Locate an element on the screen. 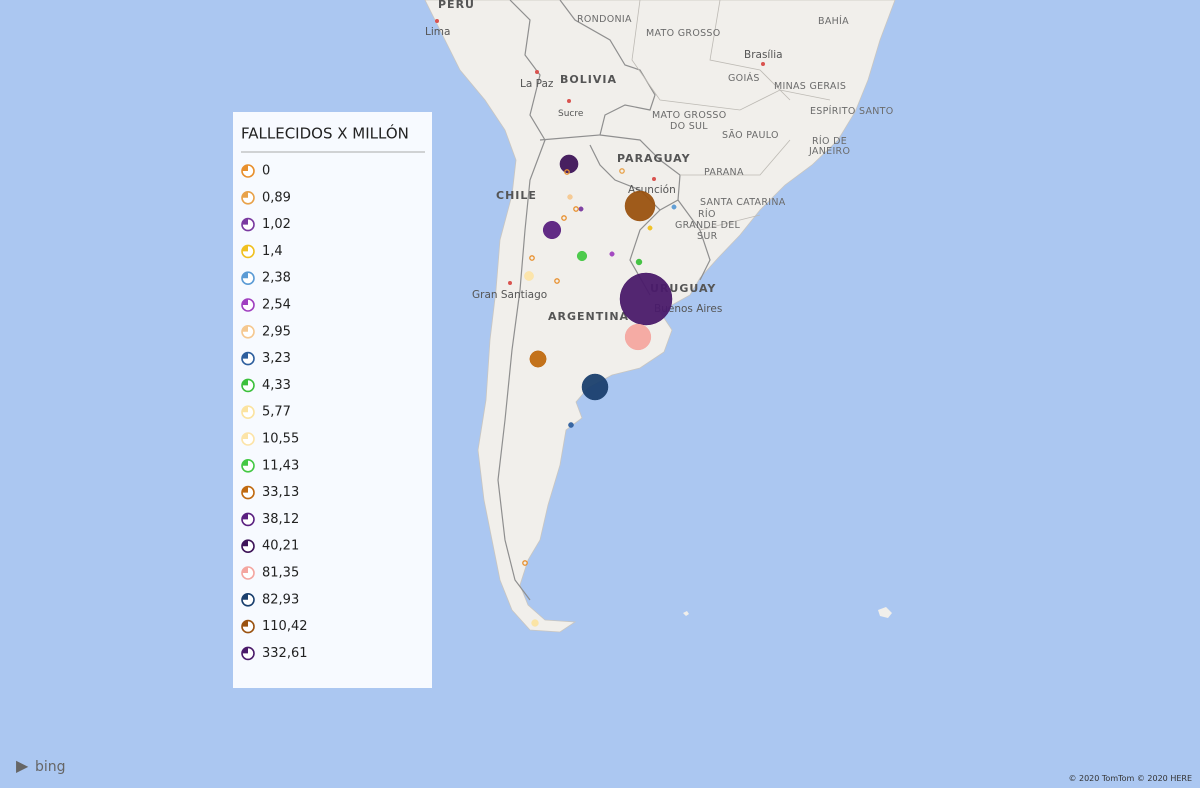 This screenshot has width=1200, height=788. legend-label: 1,4 is located at coordinates (272, 251).